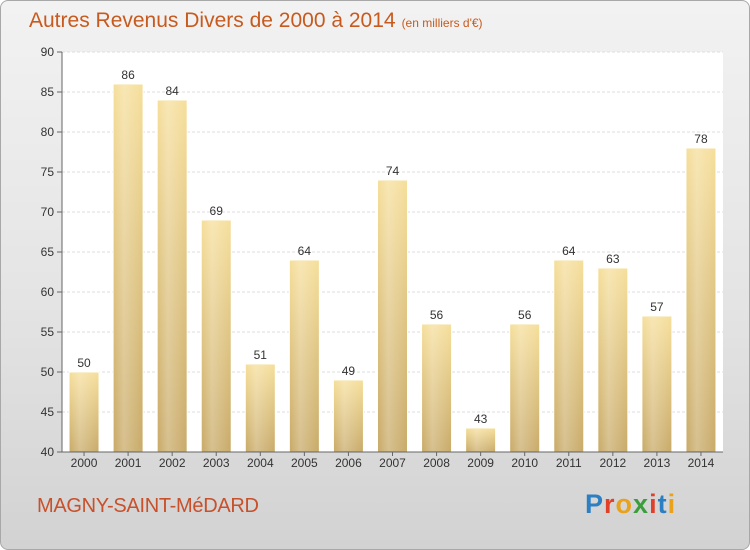 The height and width of the screenshot is (550, 750). I want to click on y-tick-label: 85, so click(48, 92).